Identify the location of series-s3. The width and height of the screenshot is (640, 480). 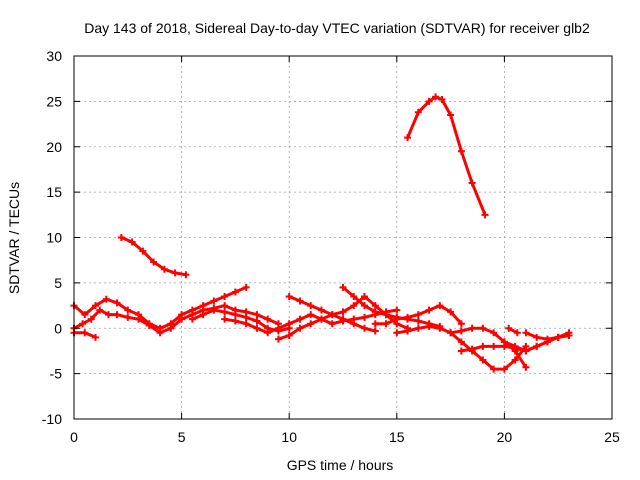
(160, 307).